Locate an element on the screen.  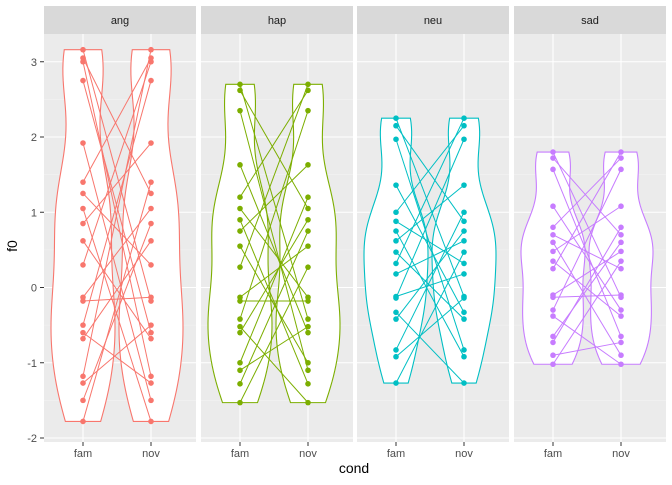
violin-ang-fam is located at coordinates (83, 235).